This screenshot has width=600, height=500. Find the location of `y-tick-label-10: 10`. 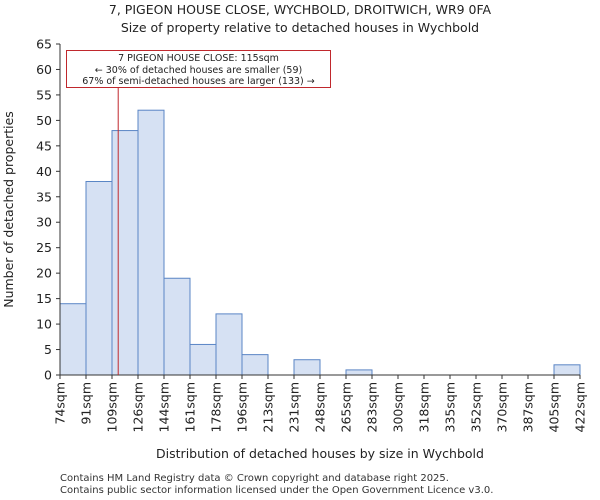

y-tick-label-10: 10 is located at coordinates (44, 324).